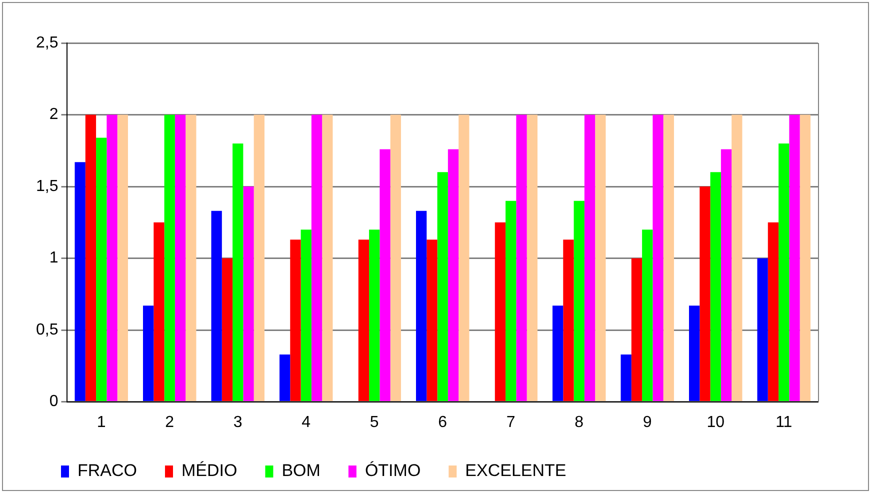  I want to click on legend-label: BOM, so click(301, 470).